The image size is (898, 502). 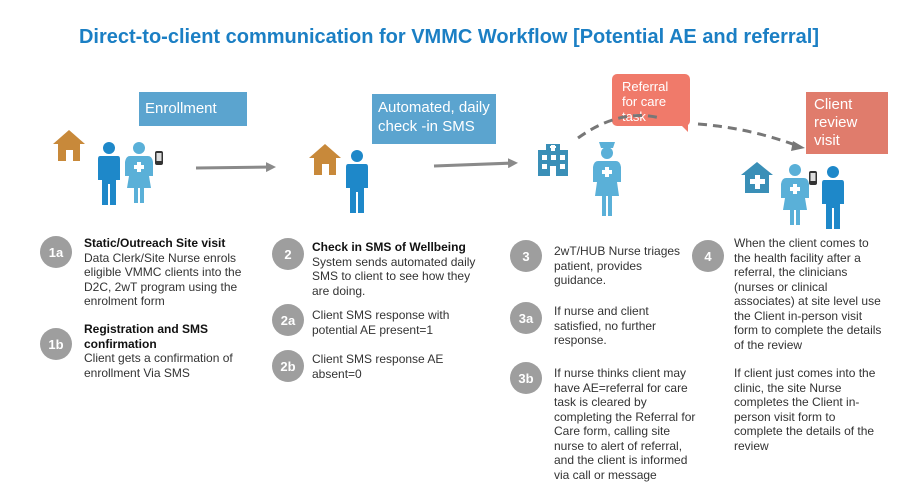 I want to click on step-heading: Check in SMS of Wellbeing, so click(x=389, y=247).